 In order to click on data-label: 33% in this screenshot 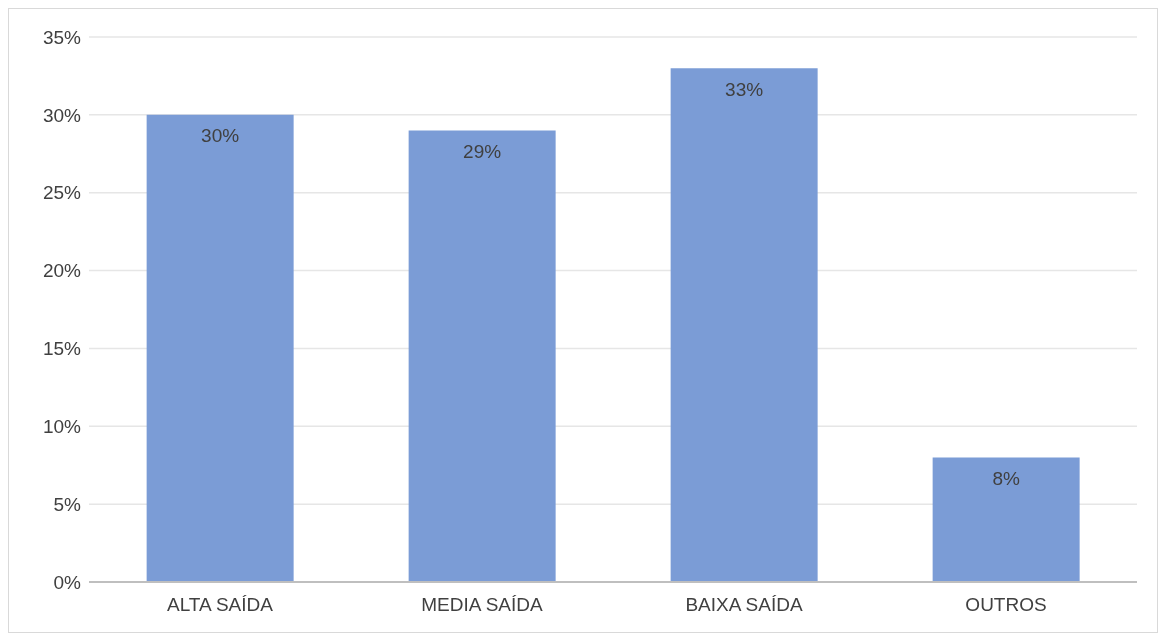, I will do `click(744, 89)`.